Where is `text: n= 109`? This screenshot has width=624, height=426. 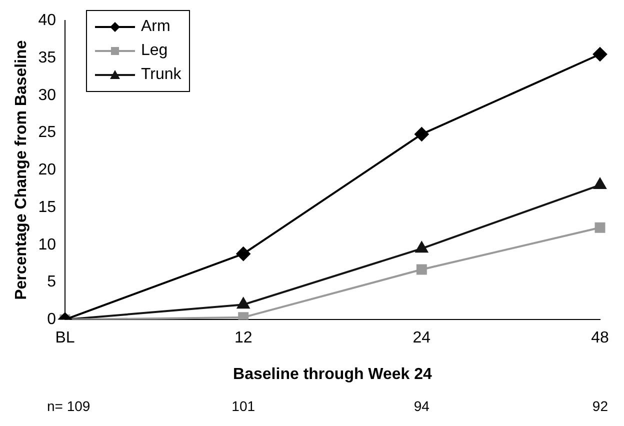 text: n= 109 is located at coordinates (68, 406).